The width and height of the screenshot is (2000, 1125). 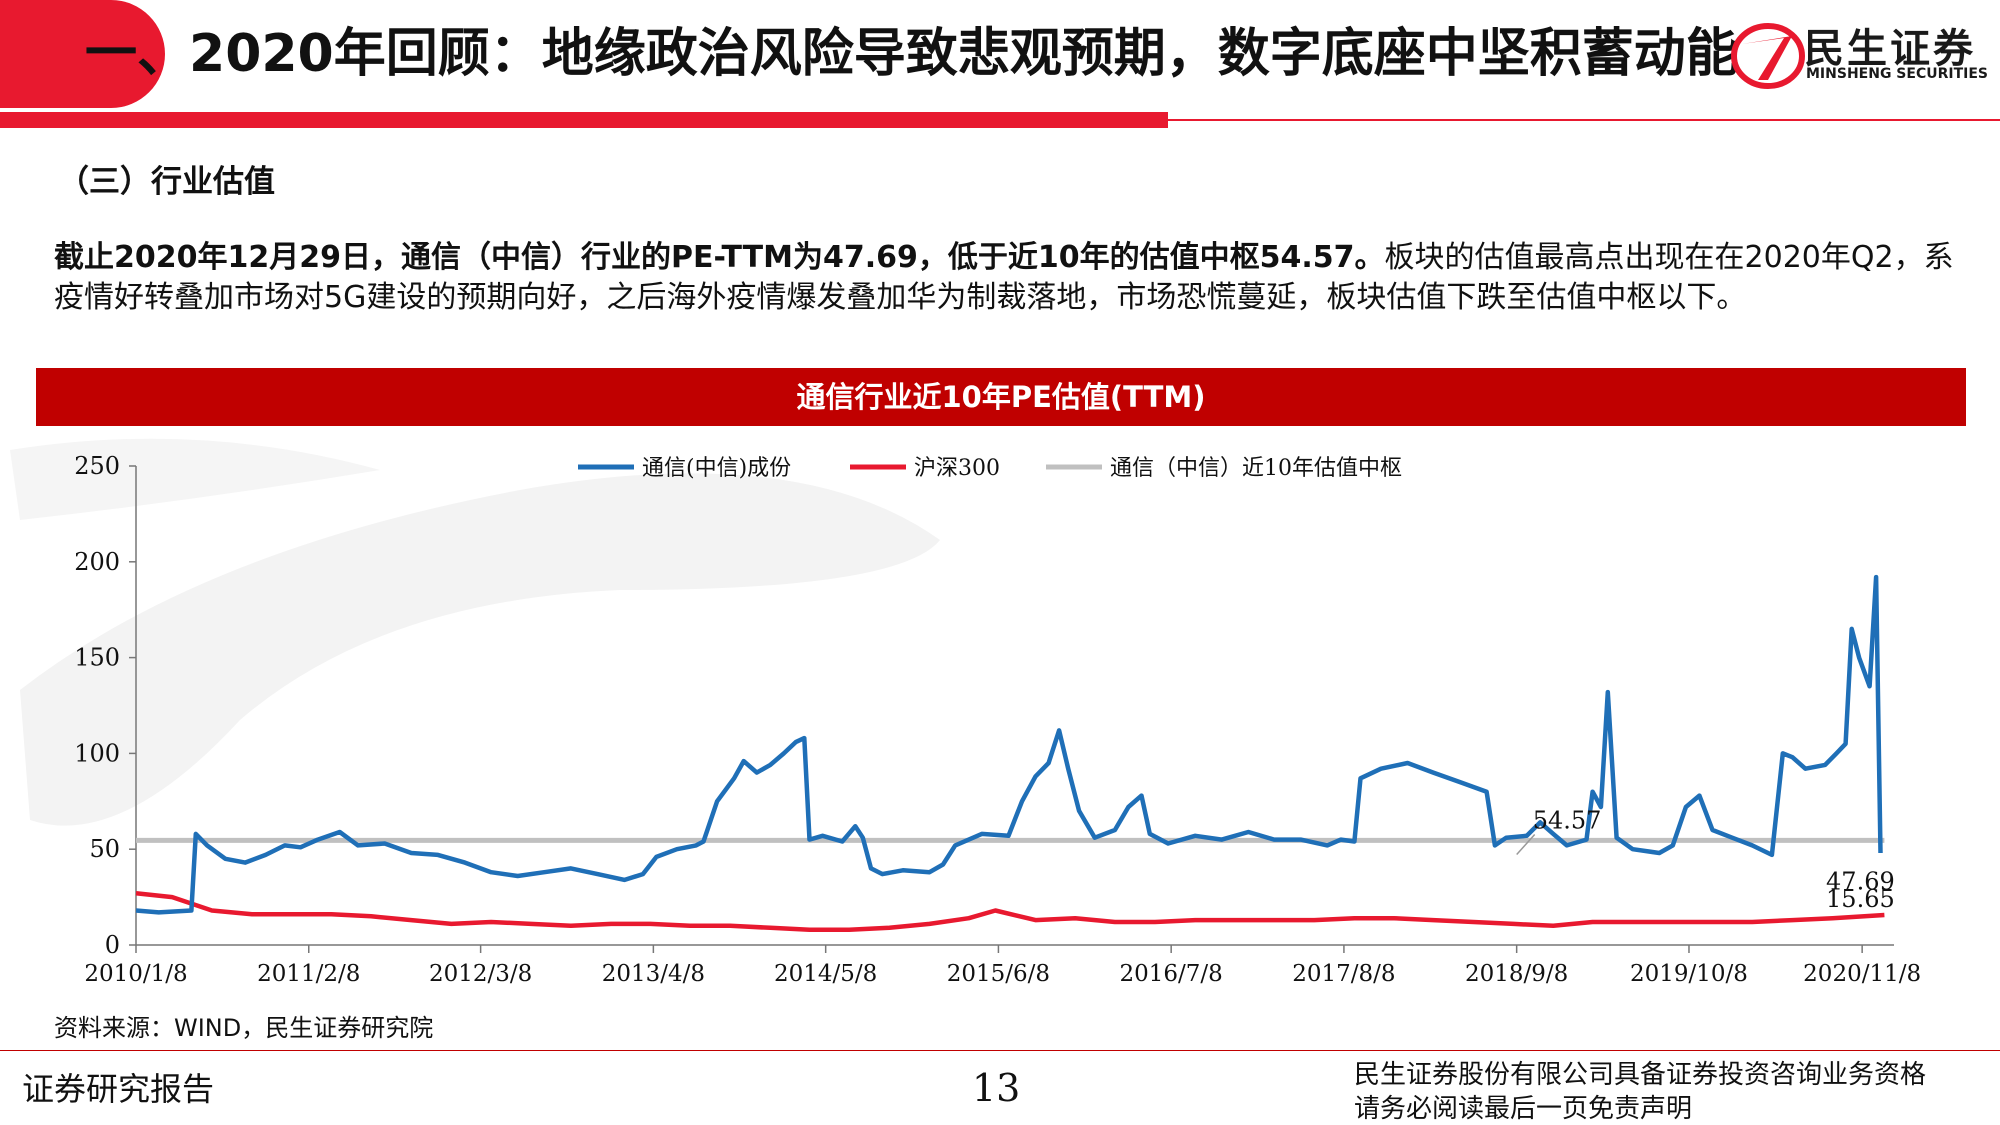 I want to click on annotation-leader, so click(x=1526, y=844).